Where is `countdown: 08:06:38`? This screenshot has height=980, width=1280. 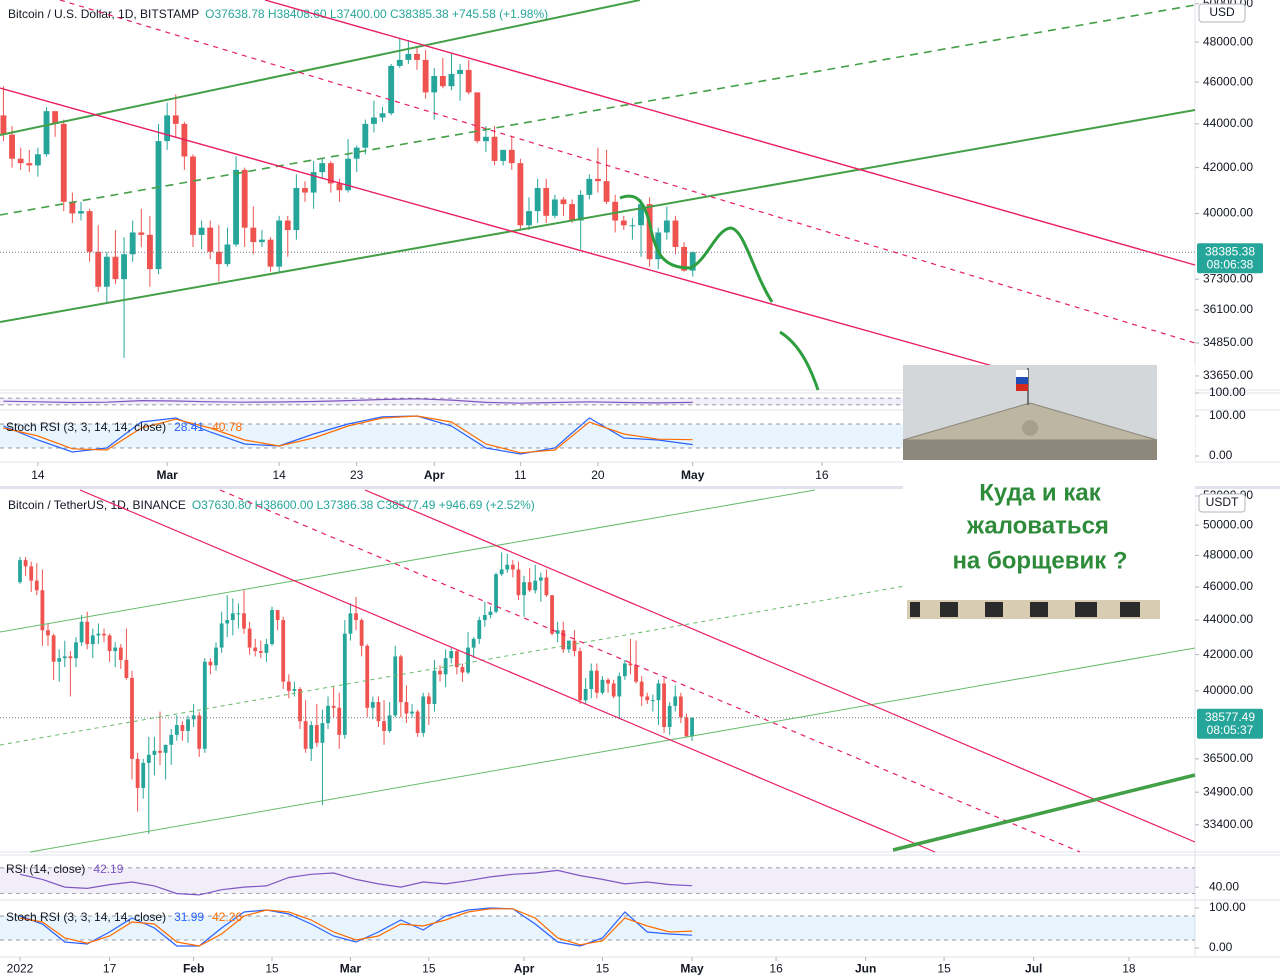
countdown: 08:06:38 is located at coordinates (1230, 264).